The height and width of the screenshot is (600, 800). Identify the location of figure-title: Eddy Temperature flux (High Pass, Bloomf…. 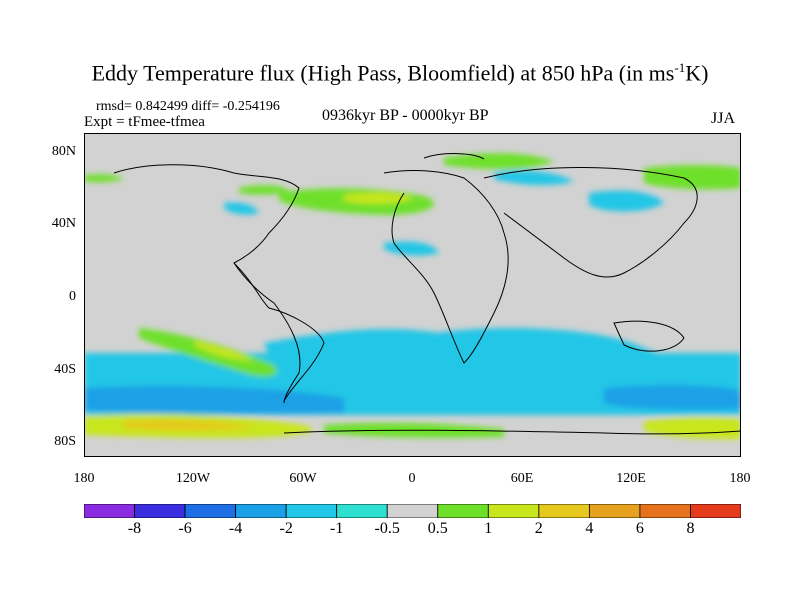
(400, 73).